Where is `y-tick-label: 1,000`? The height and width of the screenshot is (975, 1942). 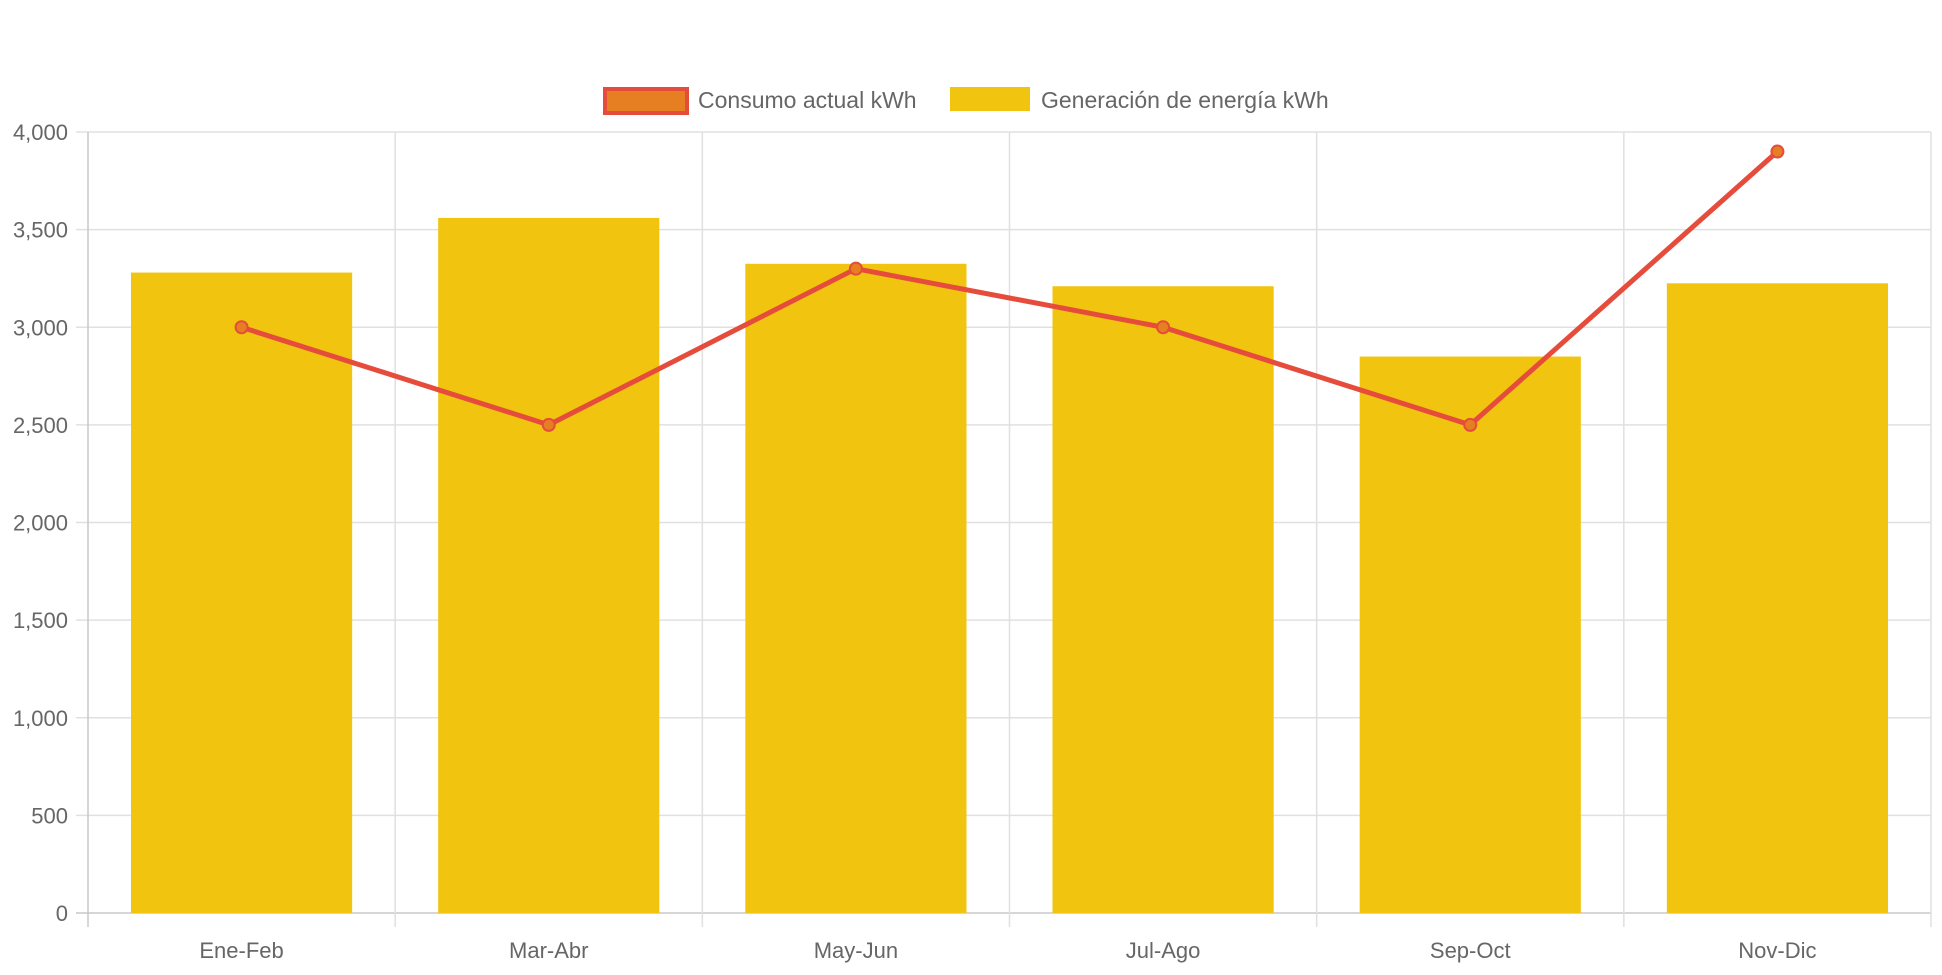
y-tick-label: 1,000 is located at coordinates (40, 718).